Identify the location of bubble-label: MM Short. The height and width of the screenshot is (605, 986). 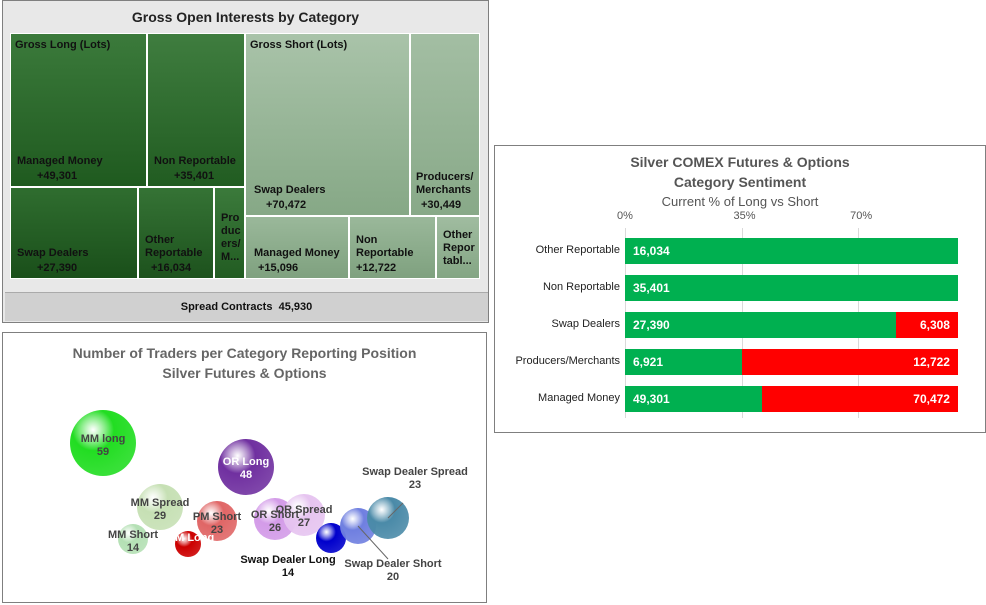
(133, 535).